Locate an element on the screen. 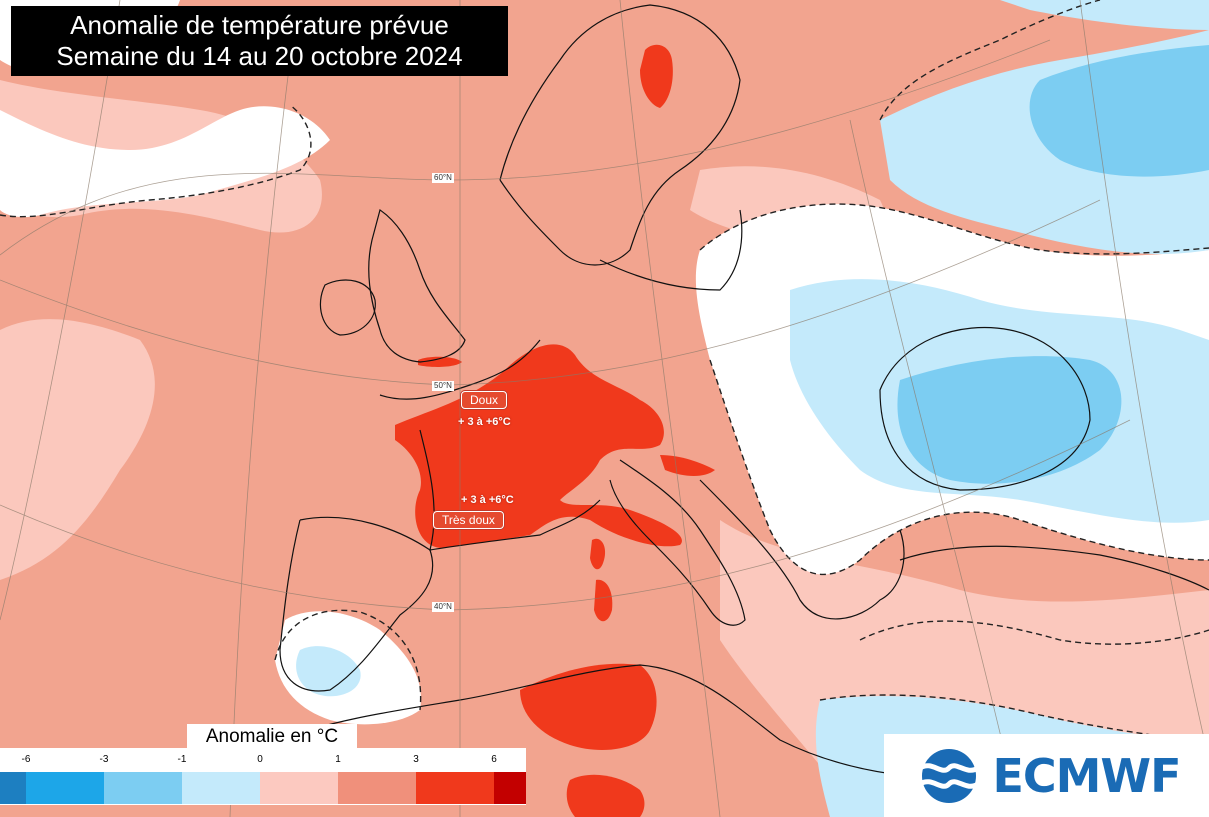  strong-warm-zone-north-africa is located at coordinates (588, 706).